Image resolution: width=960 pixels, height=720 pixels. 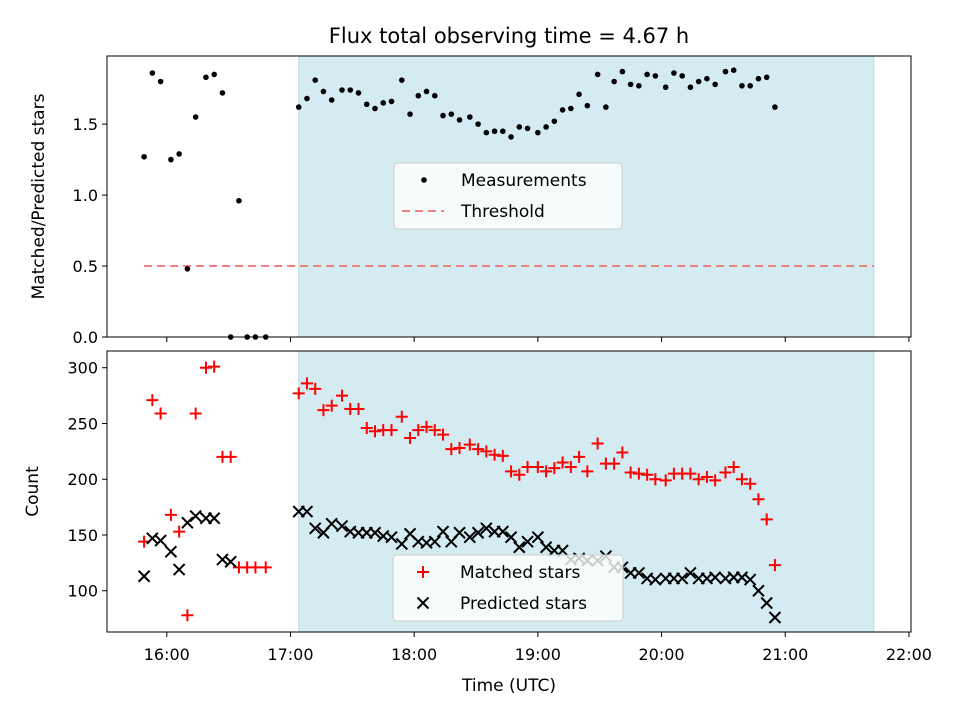 I want to click on count-legend-label: Predicted stars, so click(x=523, y=604).